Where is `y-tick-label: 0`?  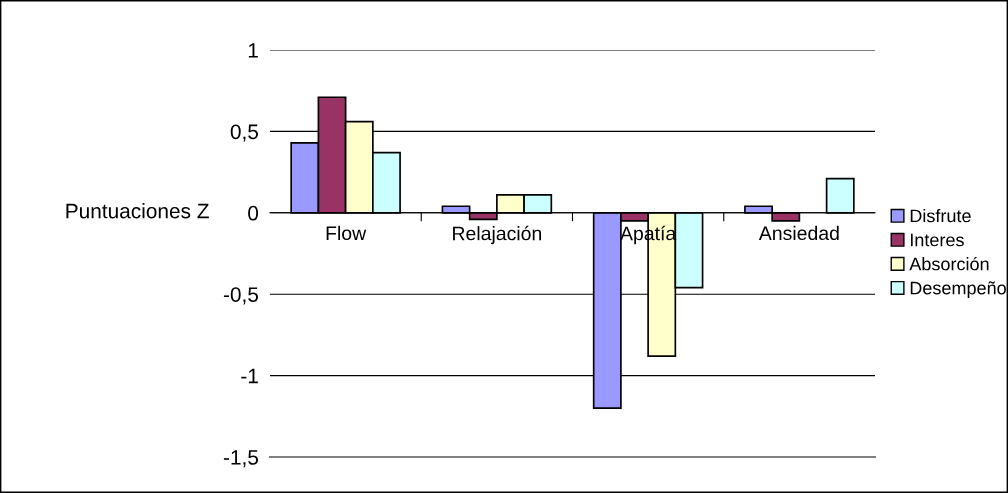 y-tick-label: 0 is located at coordinates (253, 213).